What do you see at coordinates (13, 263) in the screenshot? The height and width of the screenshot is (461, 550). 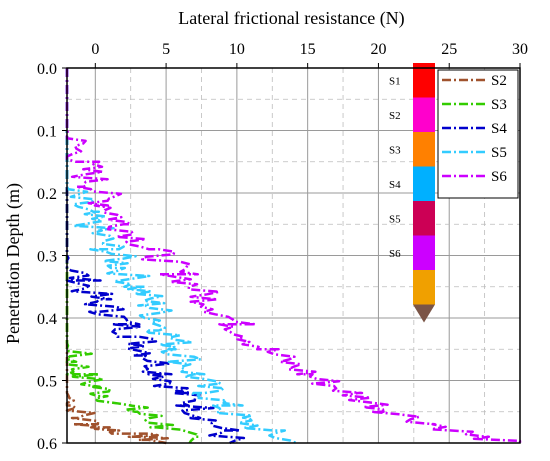 I see `y-axis-title: Penetration Depth (m)` at bounding box center [13, 263].